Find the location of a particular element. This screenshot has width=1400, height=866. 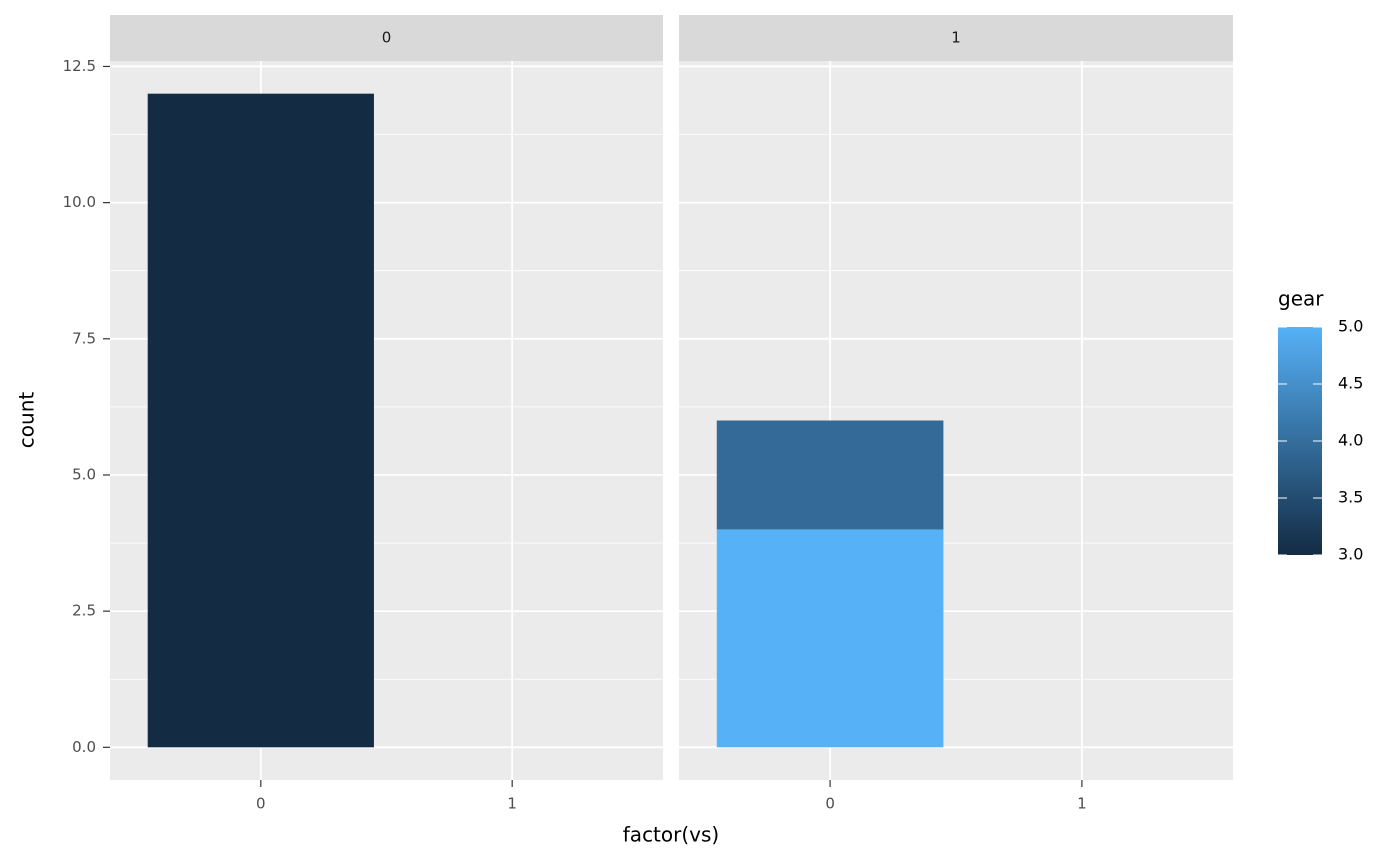

y-tick-label: 12.5 is located at coordinates (79, 66).